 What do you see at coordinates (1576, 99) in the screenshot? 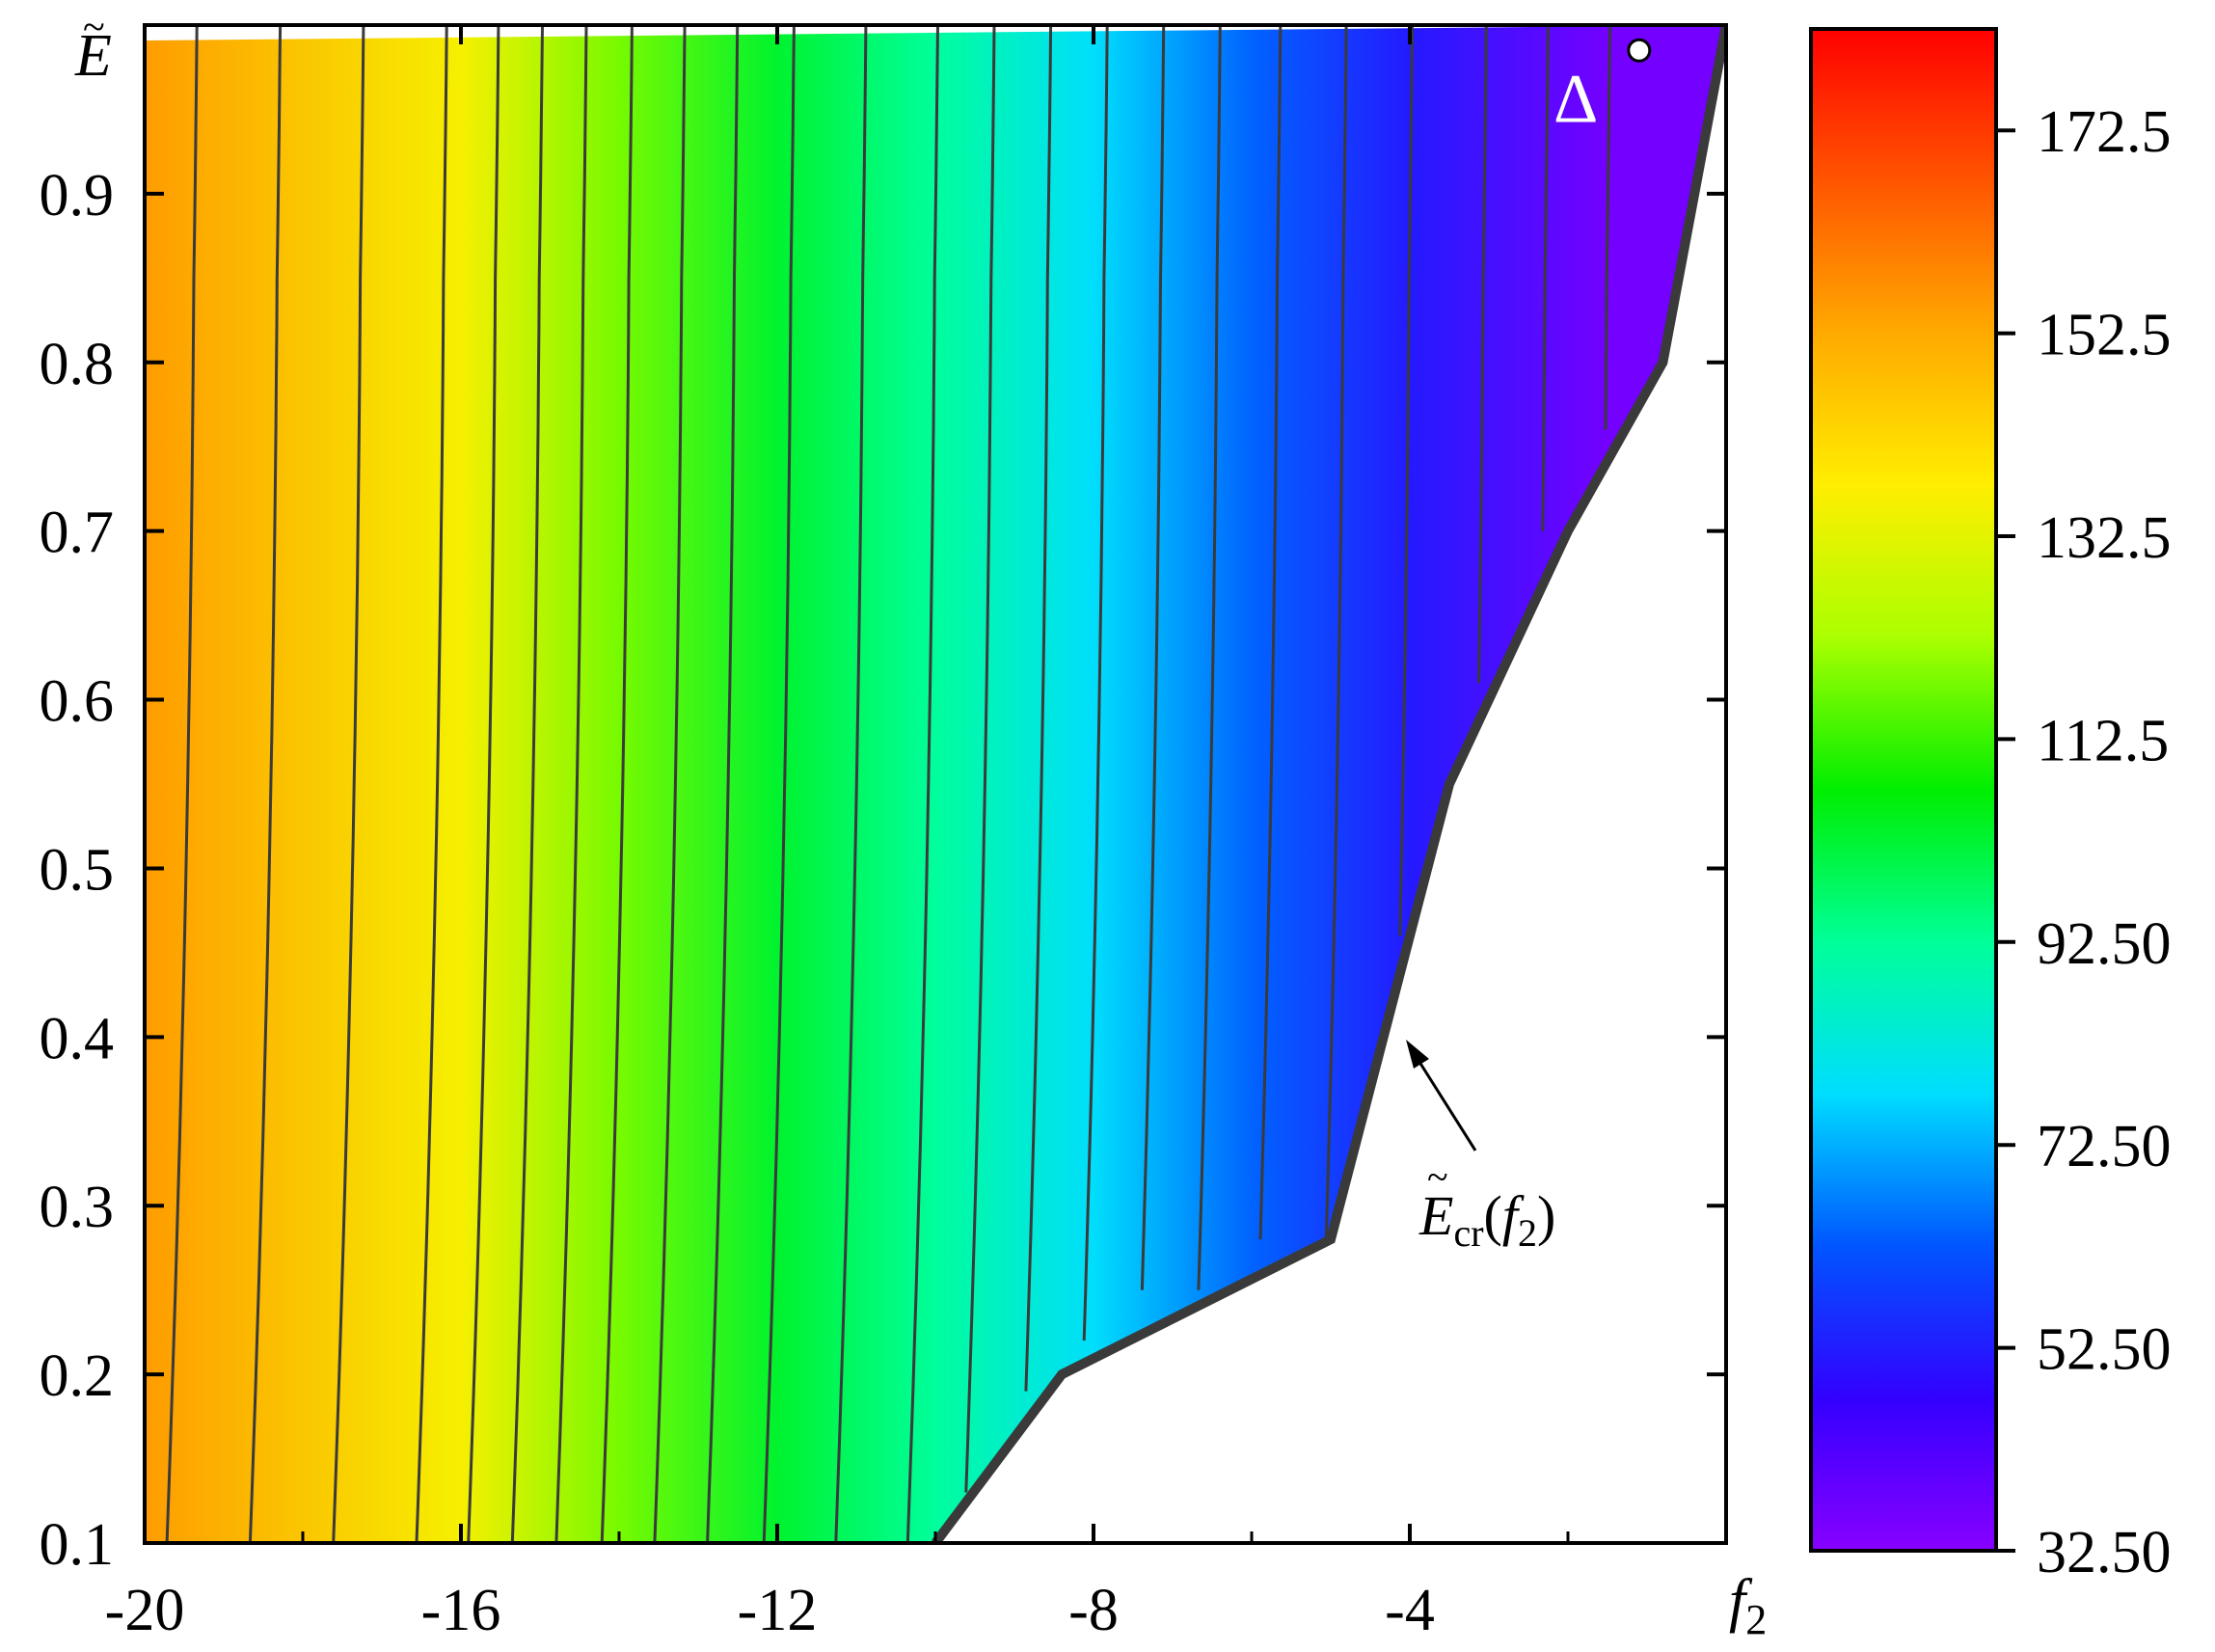
I see `marker-delta: Δ` at bounding box center [1576, 99].